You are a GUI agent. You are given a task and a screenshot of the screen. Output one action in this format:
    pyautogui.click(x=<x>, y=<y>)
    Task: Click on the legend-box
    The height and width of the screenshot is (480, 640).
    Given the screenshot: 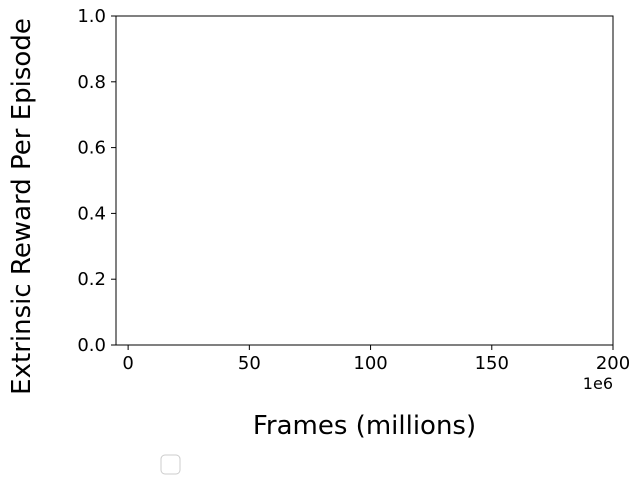 What is the action you would take?
    pyautogui.click(x=170, y=464)
    